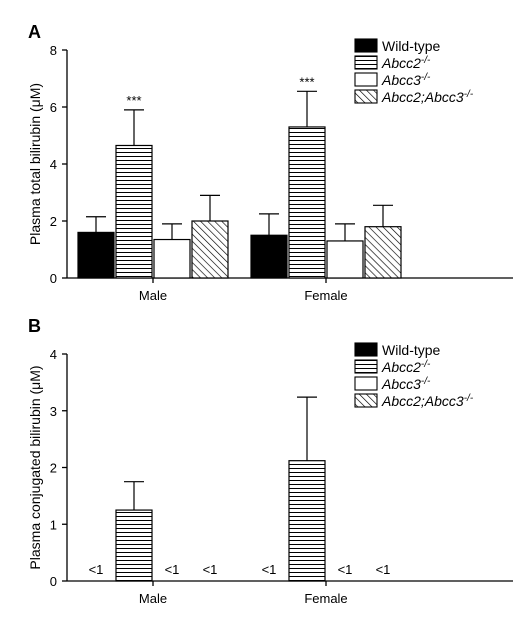 The image size is (520, 630). What do you see at coordinates (34, 326) in the screenshot?
I see `panel-letter-b: B` at bounding box center [34, 326].